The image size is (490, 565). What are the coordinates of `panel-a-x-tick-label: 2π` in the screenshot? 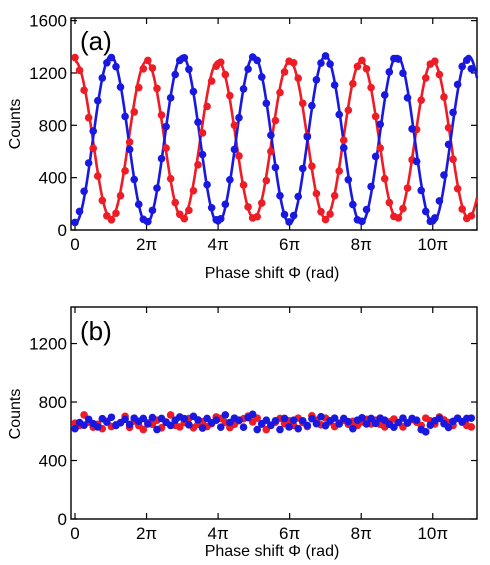 It's located at (146, 244).